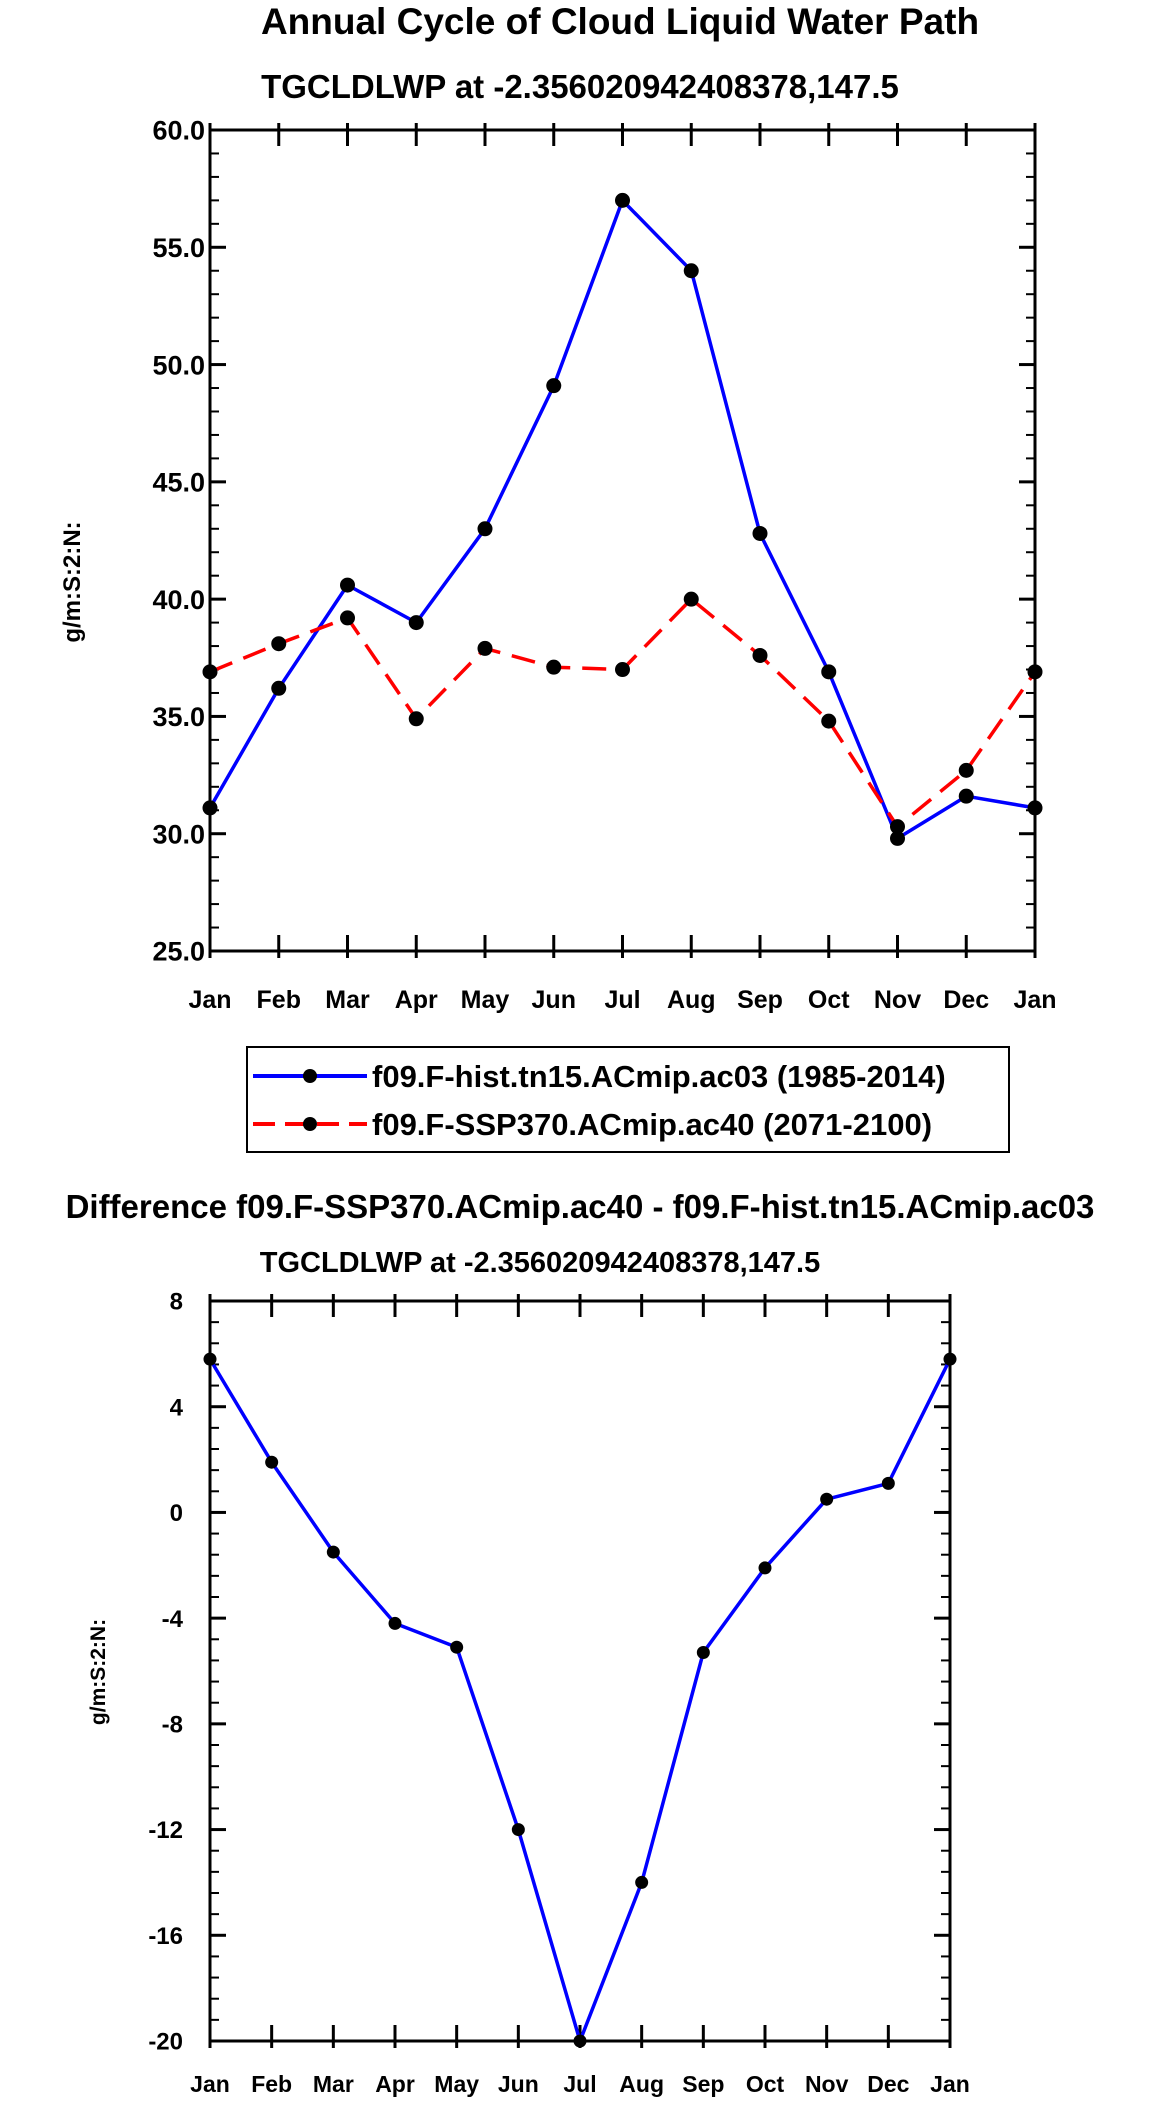 The width and height of the screenshot is (1161, 2107). I want to click on bot-ytick-label: -16, so click(165, 1936).